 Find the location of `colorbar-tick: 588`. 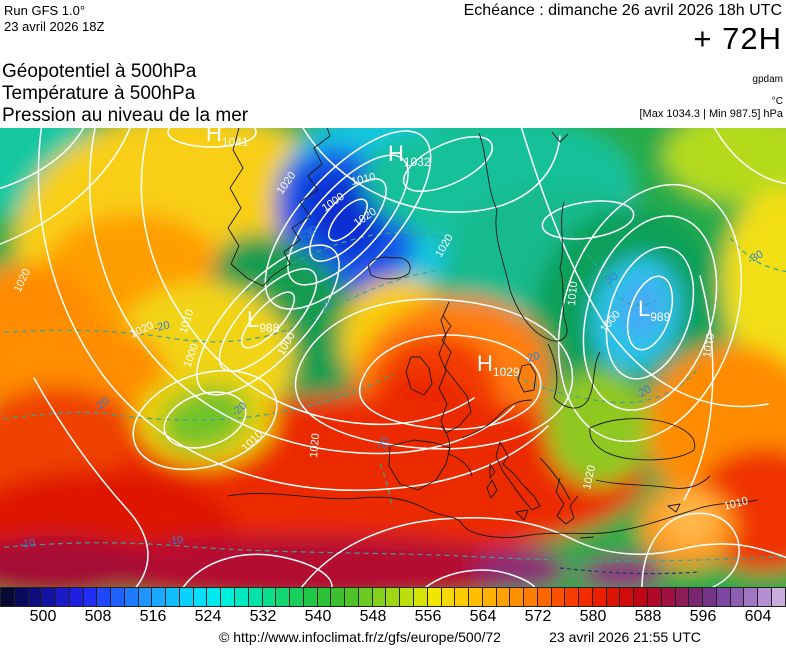

colorbar-tick: 588 is located at coordinates (648, 616).